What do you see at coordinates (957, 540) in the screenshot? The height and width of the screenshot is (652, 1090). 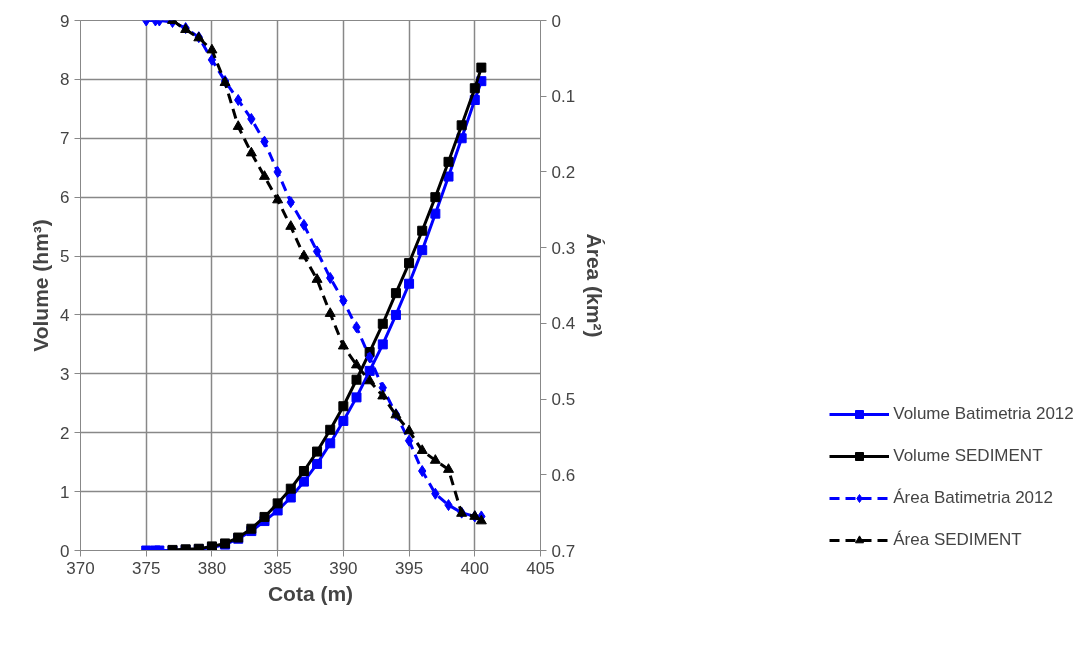 I see `legend-label: Área SEDIMENT` at bounding box center [957, 540].